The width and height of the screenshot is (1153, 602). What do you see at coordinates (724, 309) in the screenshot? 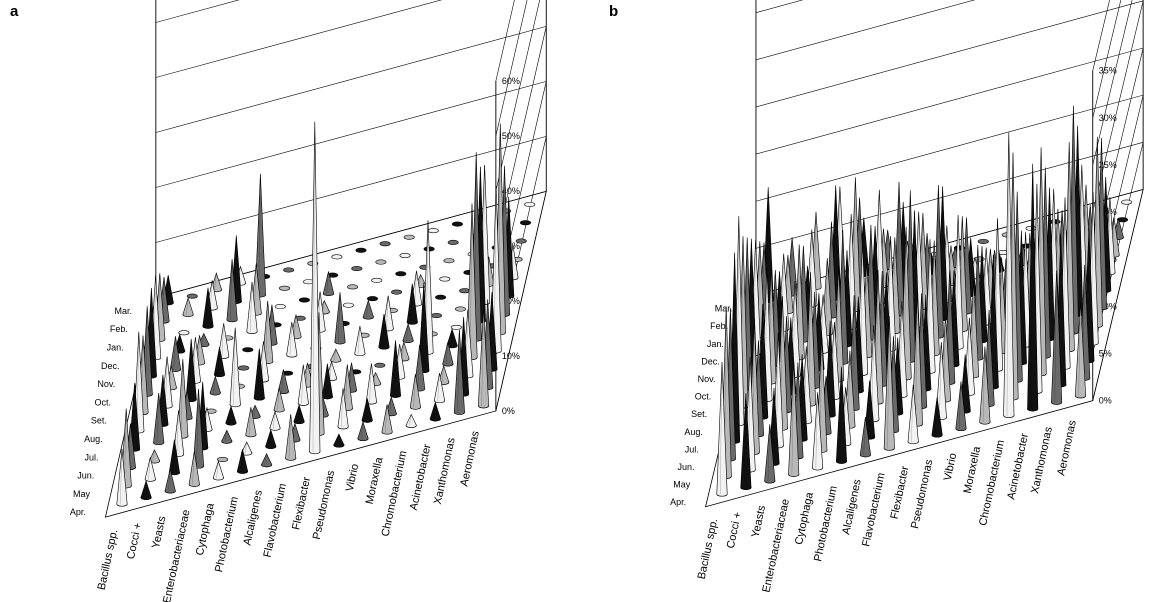
I see `month-label: Mar.` at bounding box center [724, 309].